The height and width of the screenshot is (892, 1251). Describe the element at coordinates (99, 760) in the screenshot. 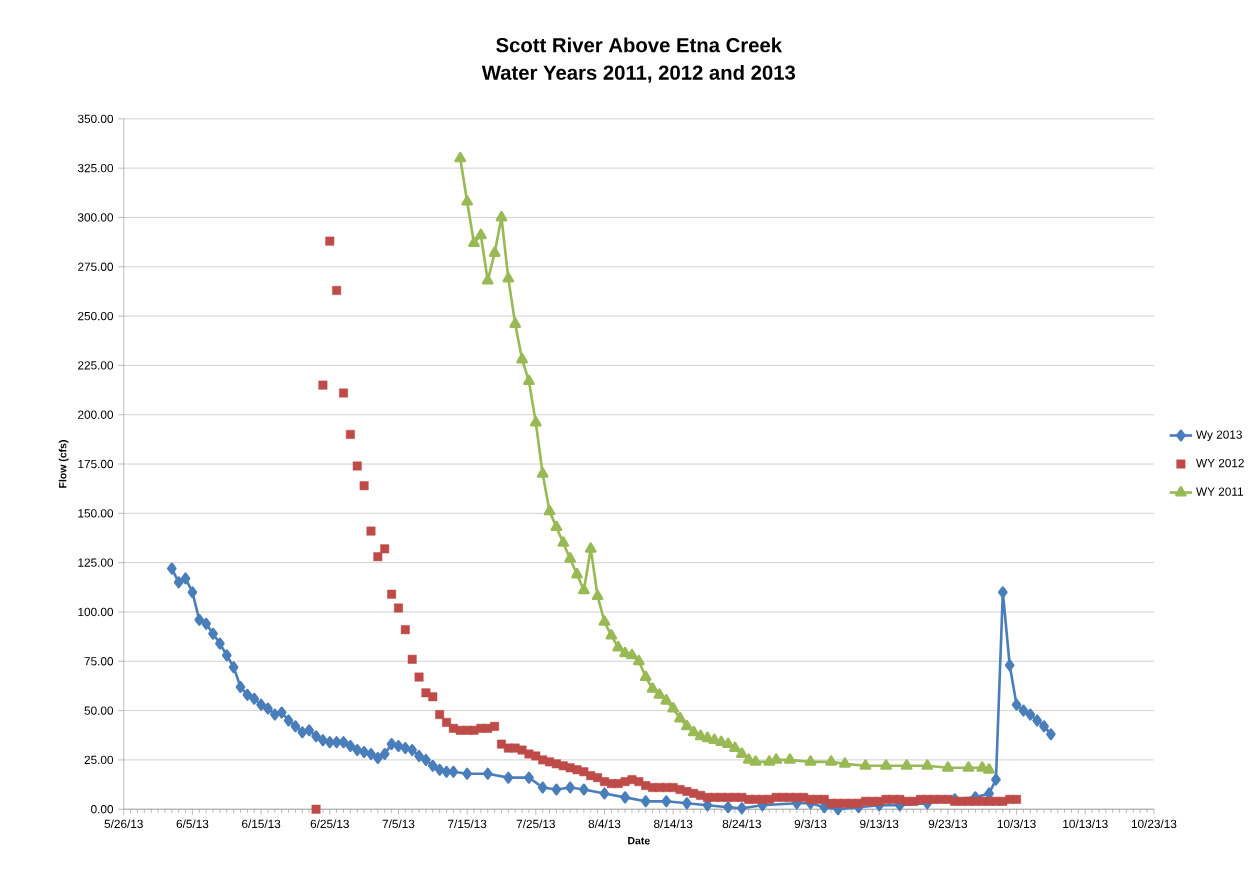

I see `y-tick-label: 25.00` at that location.